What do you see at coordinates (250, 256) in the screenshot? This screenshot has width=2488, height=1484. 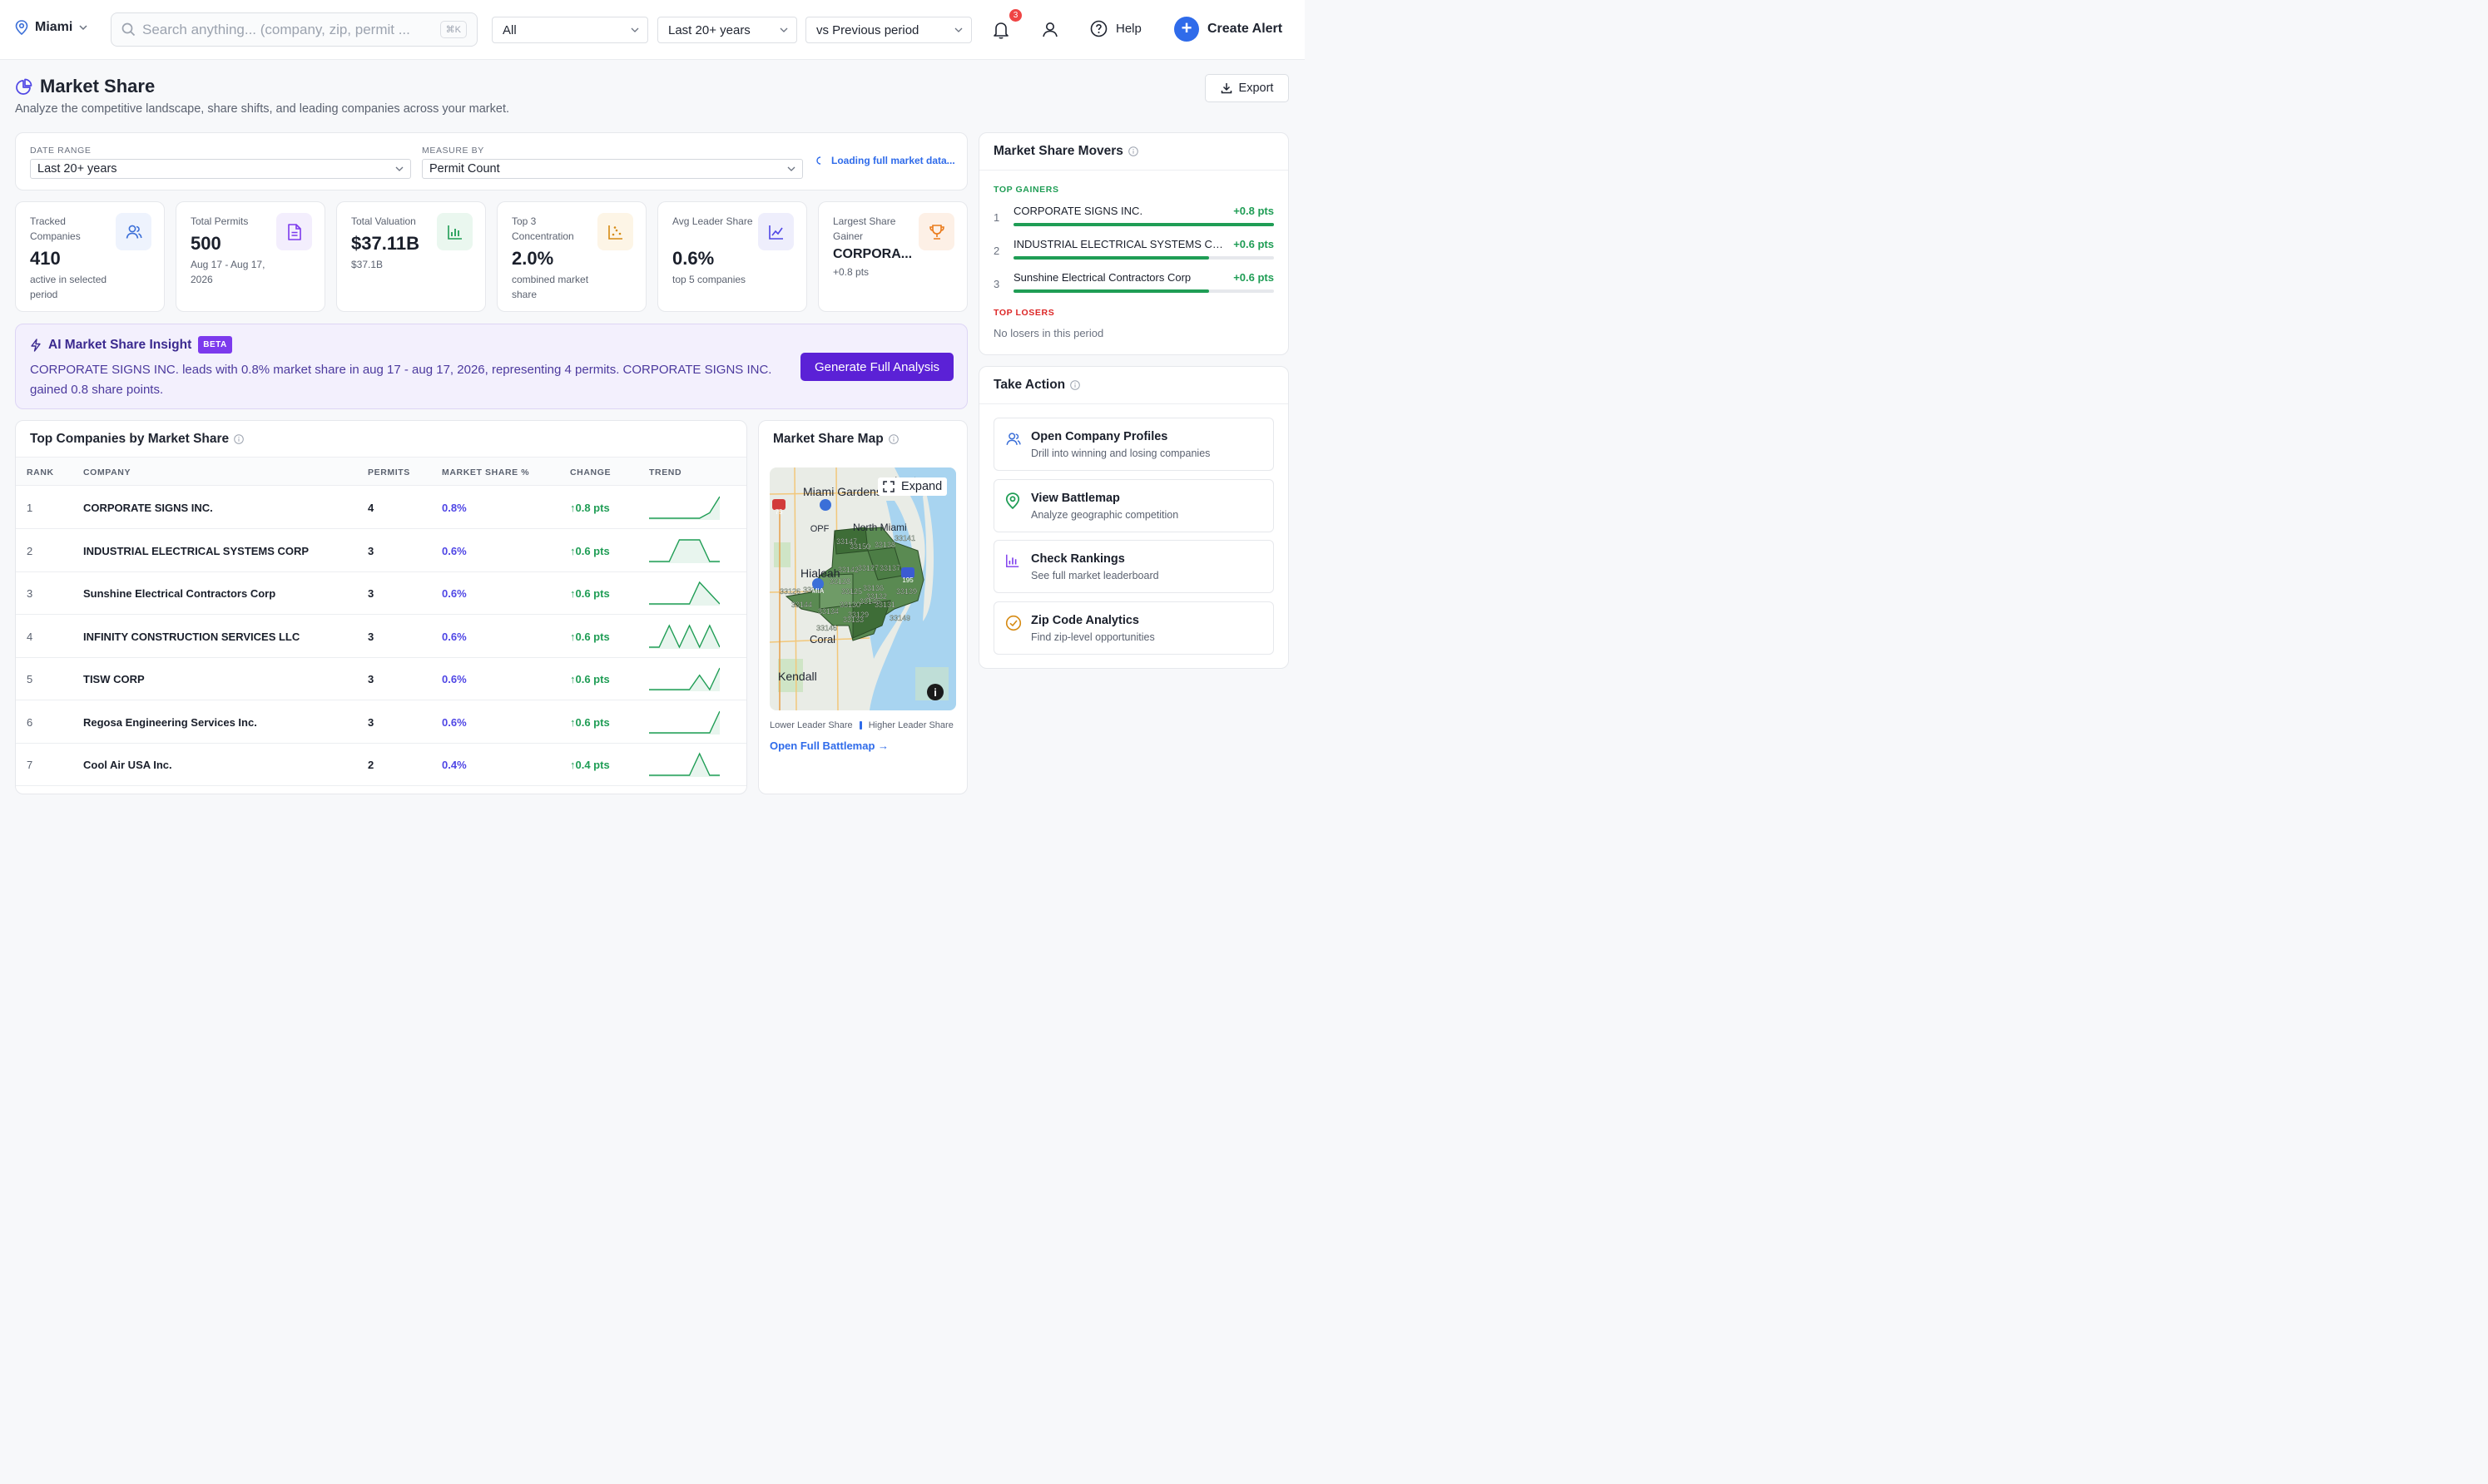 I see `kpi-card-total-permits: Total Permits 500 Aug 17 - Aug 17, 2026` at bounding box center [250, 256].